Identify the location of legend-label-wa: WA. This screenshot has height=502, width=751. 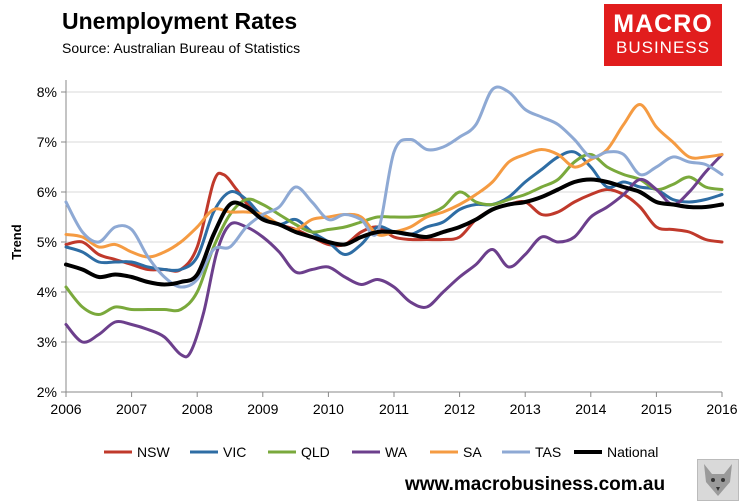
(396, 452).